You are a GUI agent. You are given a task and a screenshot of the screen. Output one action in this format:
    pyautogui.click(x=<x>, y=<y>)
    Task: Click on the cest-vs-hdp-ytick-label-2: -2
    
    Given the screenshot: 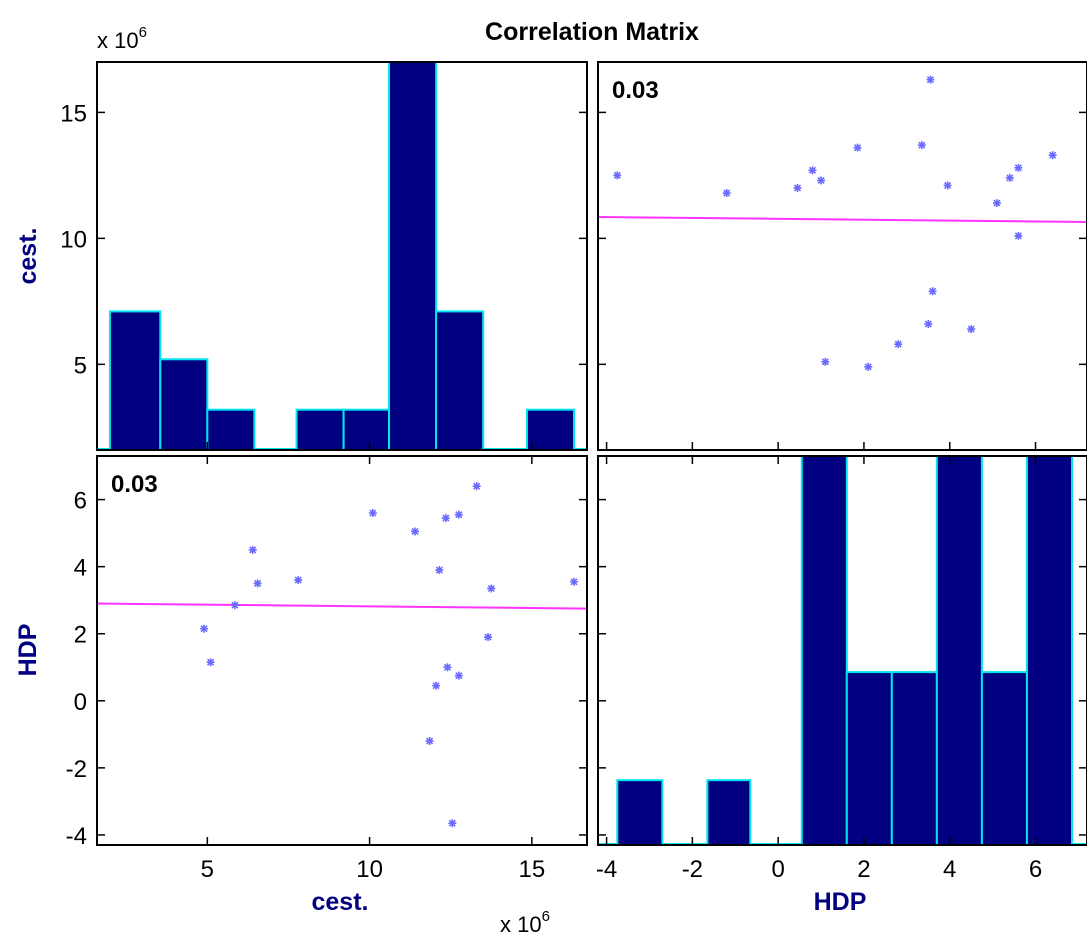 What is the action you would take?
    pyautogui.click(x=76, y=769)
    